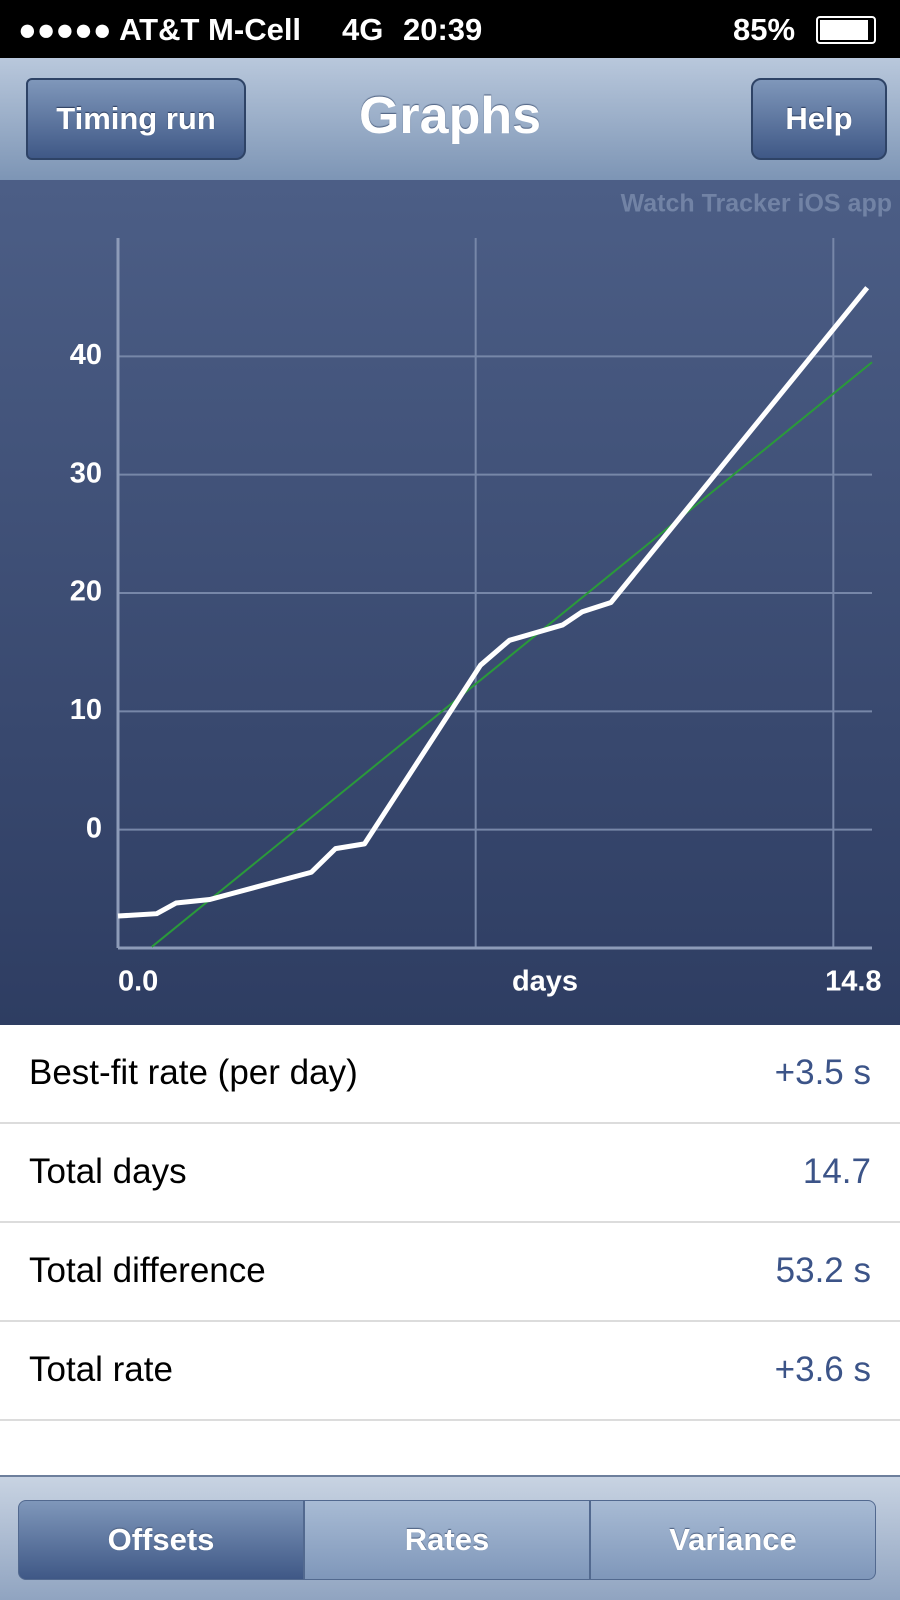  Describe the element at coordinates (450, 1173) in the screenshot. I see `stat-row: Total days 14.7` at that location.